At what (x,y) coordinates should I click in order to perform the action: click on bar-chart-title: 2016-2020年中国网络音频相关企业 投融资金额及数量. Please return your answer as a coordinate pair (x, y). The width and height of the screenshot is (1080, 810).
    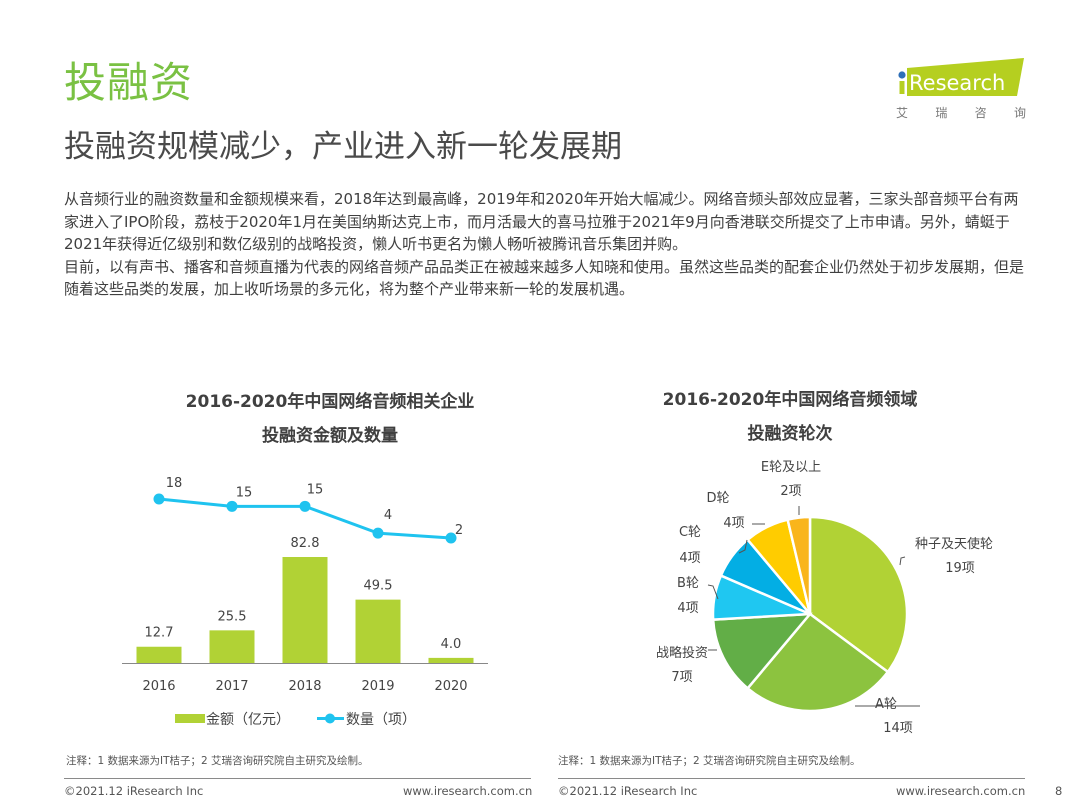
    Looking at the image, I should click on (330, 419).